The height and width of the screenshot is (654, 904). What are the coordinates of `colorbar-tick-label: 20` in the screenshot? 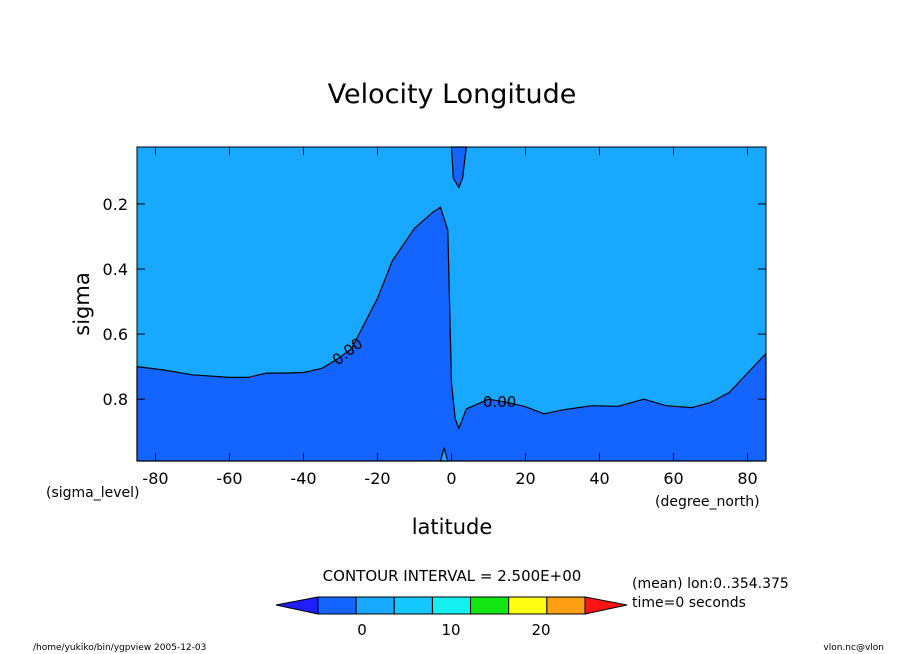 It's located at (540, 630).